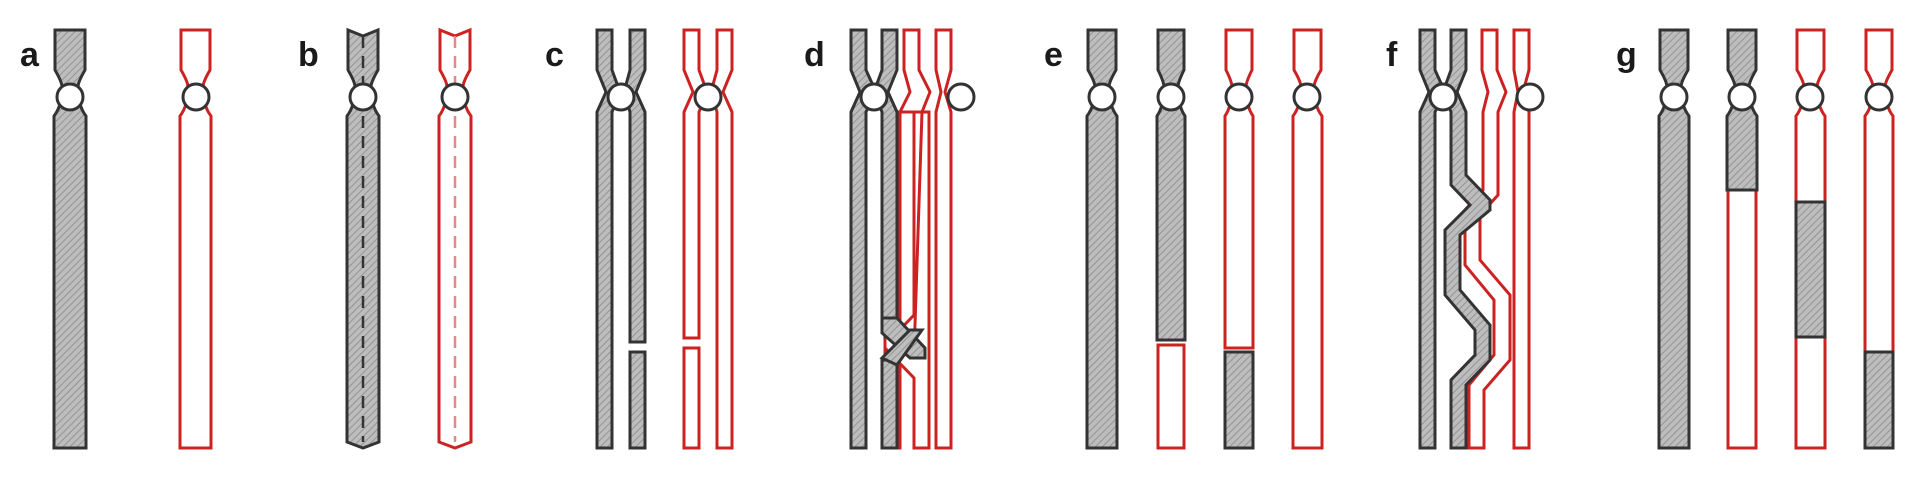 The height and width of the screenshot is (483, 1916). What do you see at coordinates (814, 55) in the screenshot?
I see `panel-label-d: d` at bounding box center [814, 55].